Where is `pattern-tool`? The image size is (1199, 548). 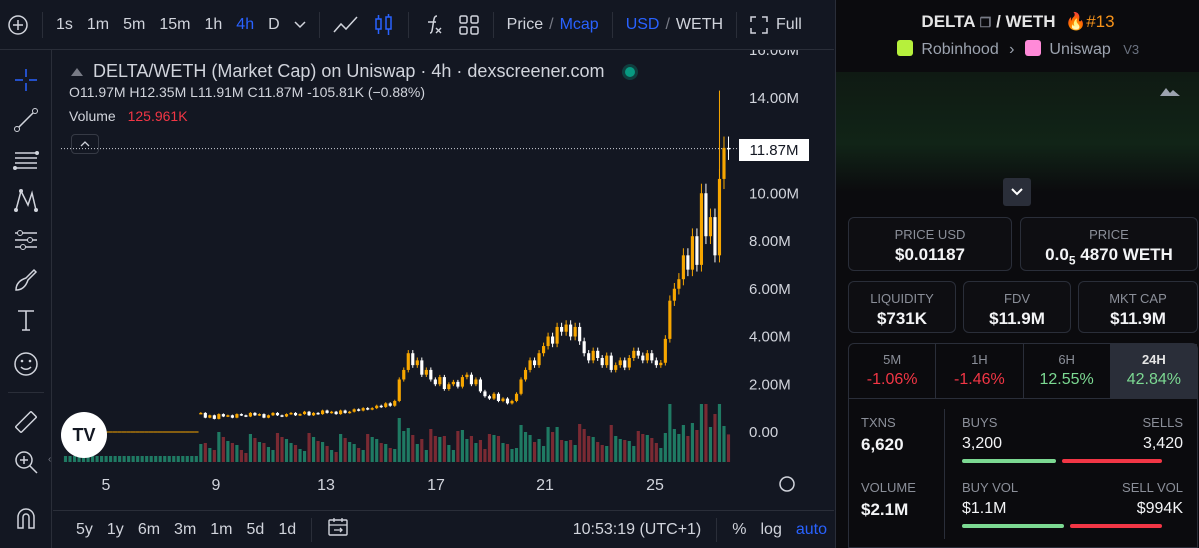 pattern-tool is located at coordinates (26, 200).